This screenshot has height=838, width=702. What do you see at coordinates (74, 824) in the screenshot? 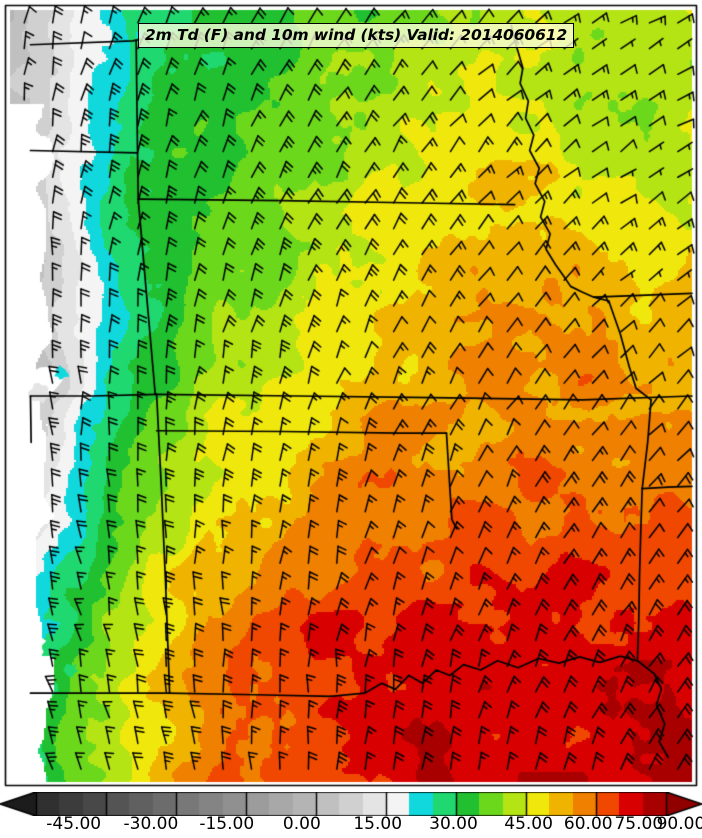
I see `colorbar-tick-0: -45.00` at bounding box center [74, 824].